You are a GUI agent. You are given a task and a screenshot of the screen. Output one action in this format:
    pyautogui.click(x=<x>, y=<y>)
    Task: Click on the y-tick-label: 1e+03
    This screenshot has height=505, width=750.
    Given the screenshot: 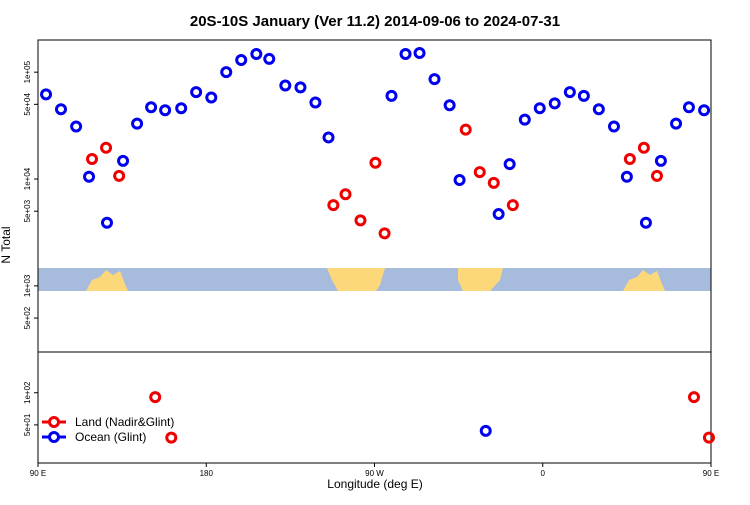 What is the action you would take?
    pyautogui.click(x=27, y=285)
    